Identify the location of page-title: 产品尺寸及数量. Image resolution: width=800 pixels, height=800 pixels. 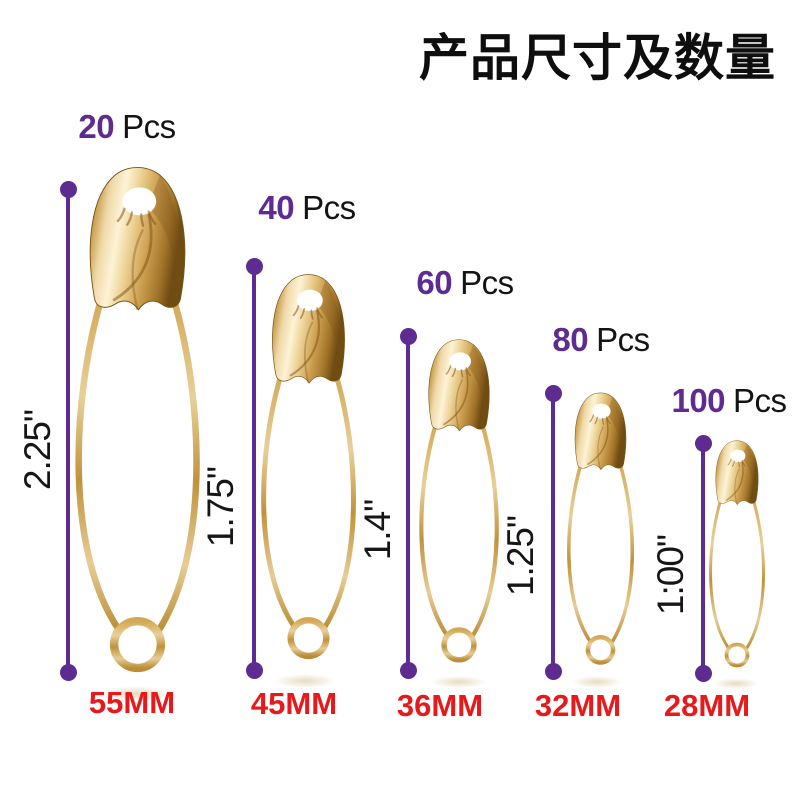
(597, 58).